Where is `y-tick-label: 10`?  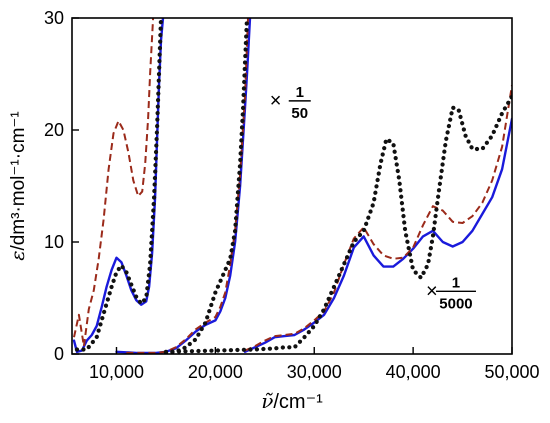
y-tick-label: 10 is located at coordinates (54, 242).